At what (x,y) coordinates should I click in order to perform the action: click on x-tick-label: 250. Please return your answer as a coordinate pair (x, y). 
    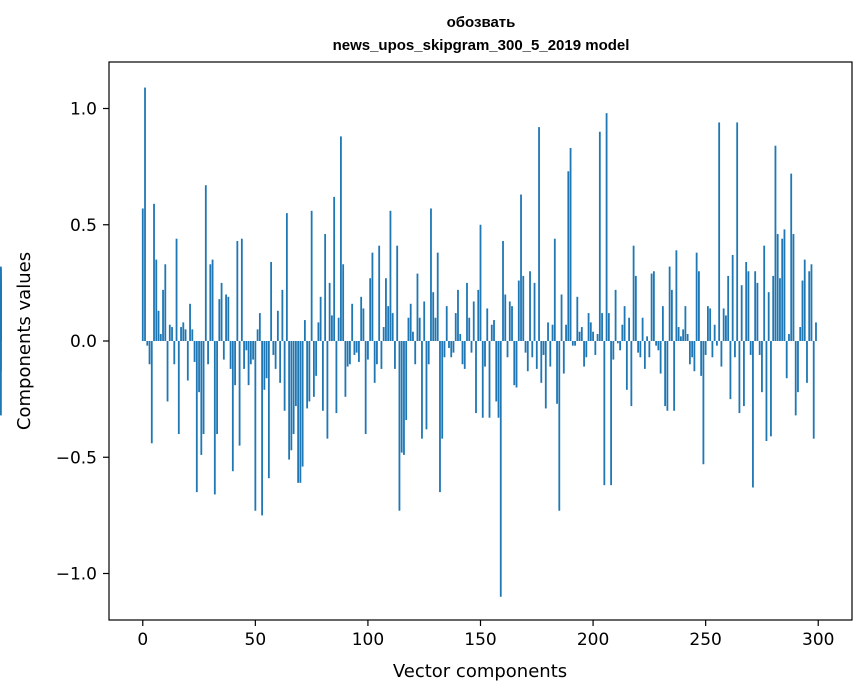
    Looking at the image, I should click on (705, 640).